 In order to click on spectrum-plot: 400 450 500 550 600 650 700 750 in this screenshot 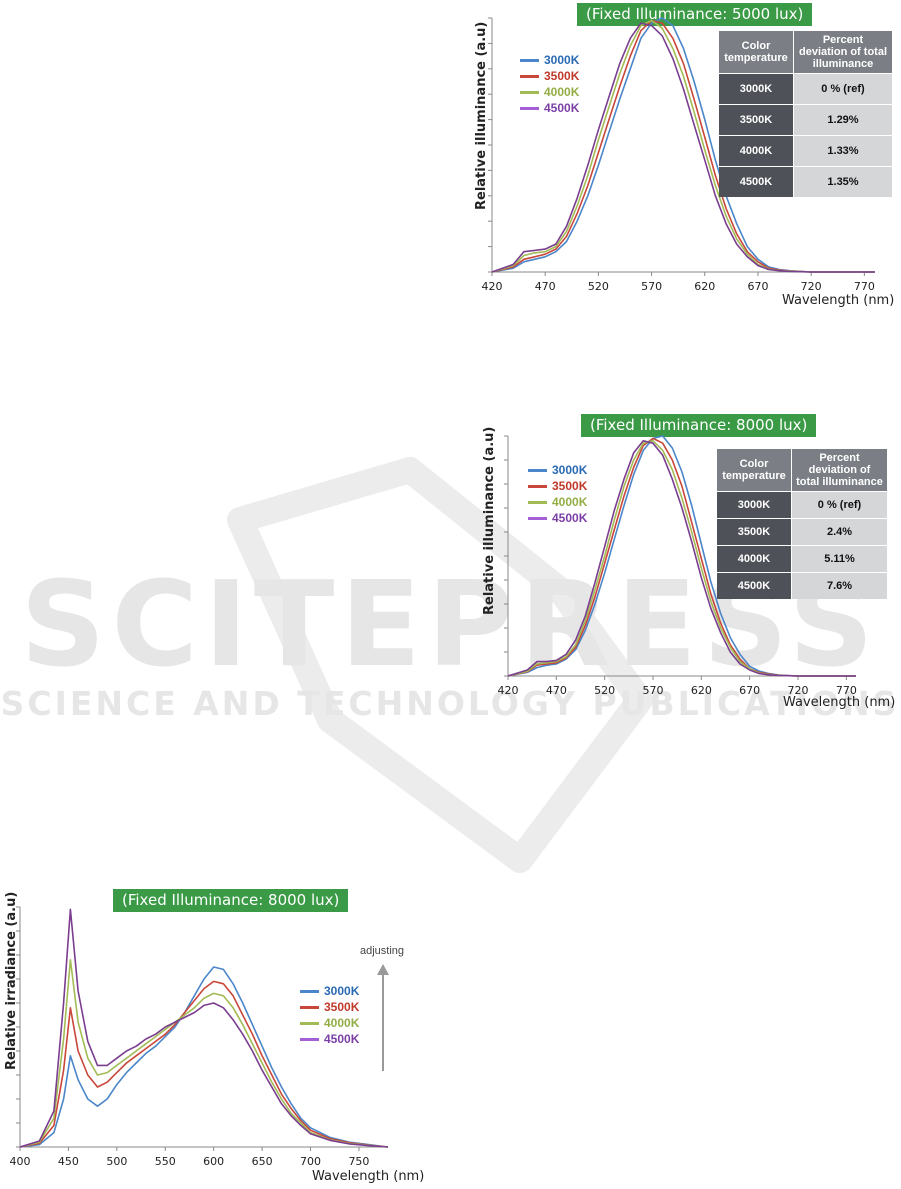, I will do `click(199, 1037)`.